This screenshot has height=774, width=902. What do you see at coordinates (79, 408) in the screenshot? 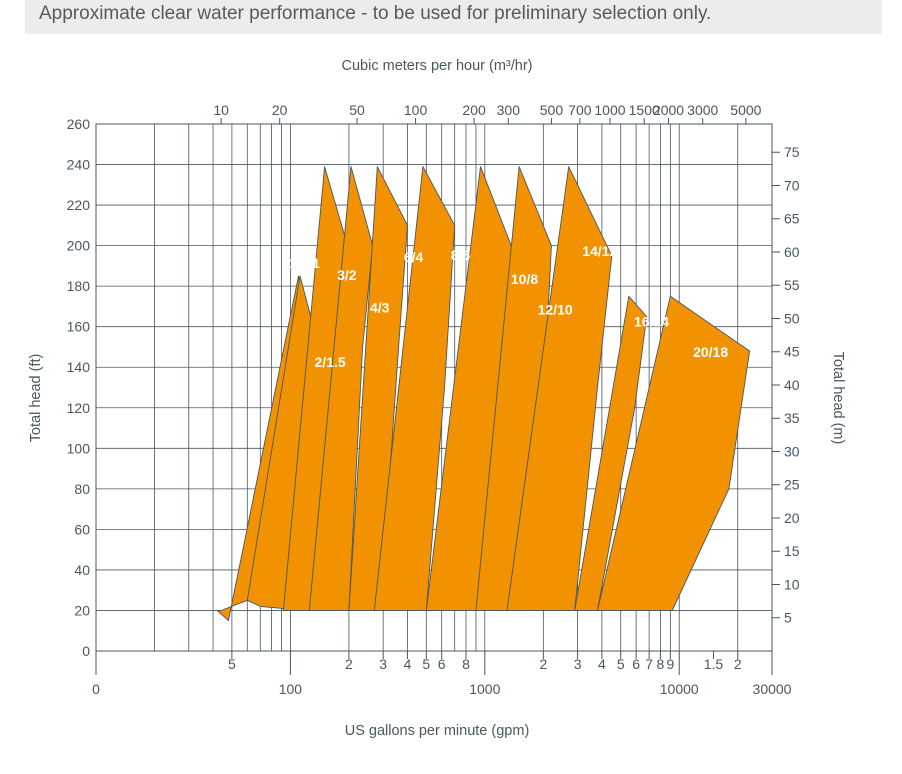
I see `y-tick-label-left: 120` at bounding box center [79, 408].